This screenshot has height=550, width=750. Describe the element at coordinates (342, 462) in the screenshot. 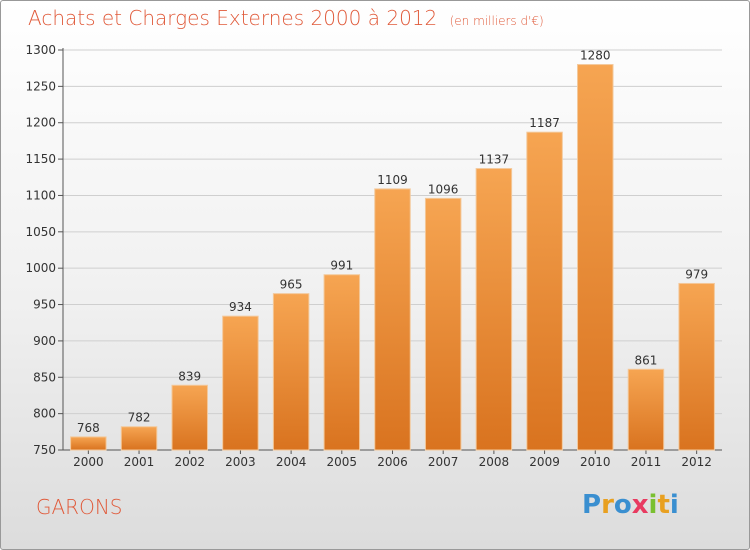

I see `x-tick-label-2005: 2005` at that location.